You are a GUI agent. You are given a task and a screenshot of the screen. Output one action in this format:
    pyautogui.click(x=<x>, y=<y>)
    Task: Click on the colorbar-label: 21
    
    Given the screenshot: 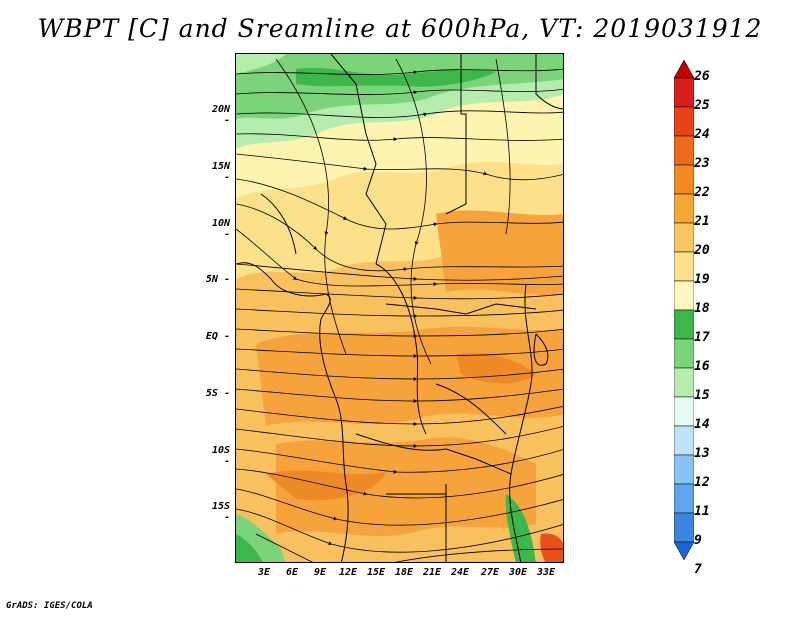 What is the action you would take?
    pyautogui.click(x=702, y=221)
    